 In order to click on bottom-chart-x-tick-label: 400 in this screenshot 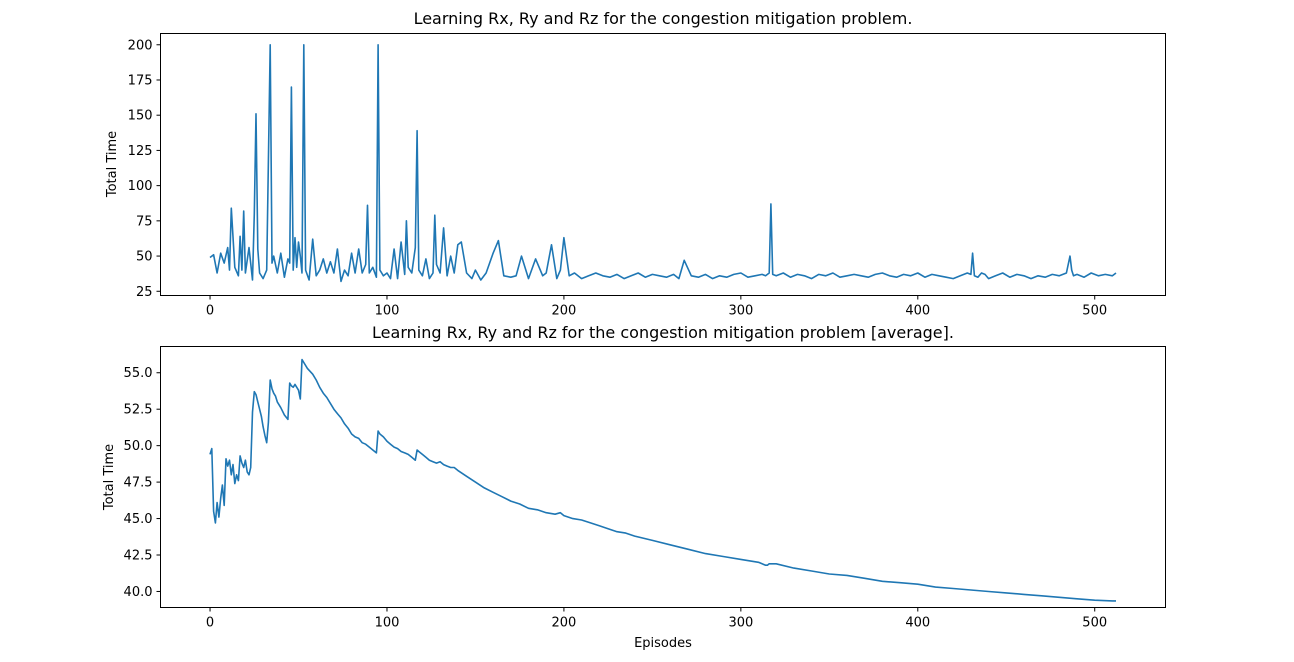, I will do `click(917, 623)`.